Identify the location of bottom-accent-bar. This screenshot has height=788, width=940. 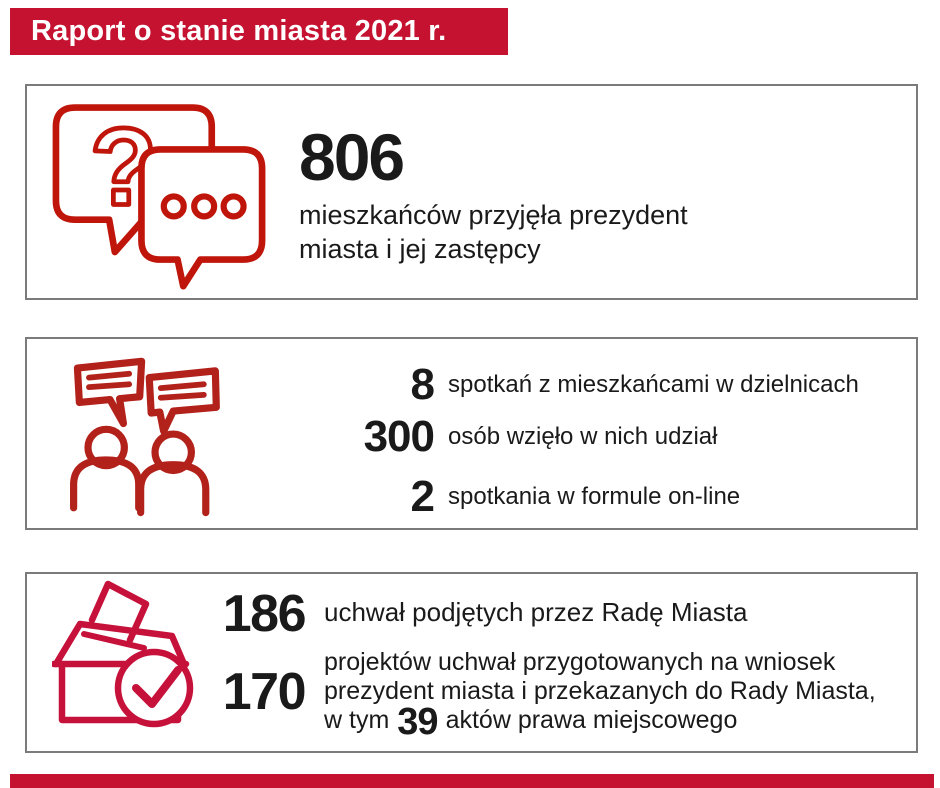
(472, 781).